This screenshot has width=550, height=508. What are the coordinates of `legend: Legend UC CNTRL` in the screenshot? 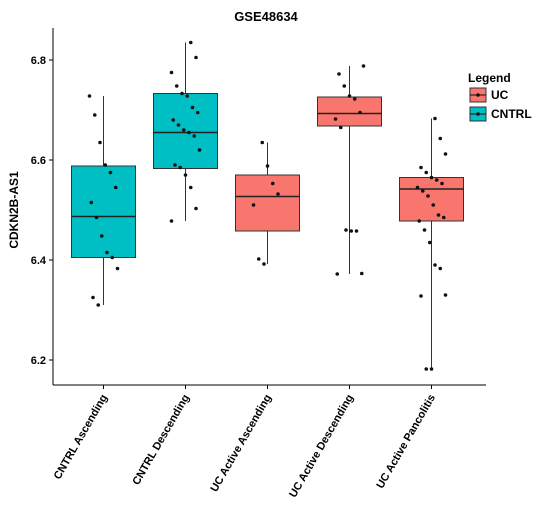 It's located at (500, 96).